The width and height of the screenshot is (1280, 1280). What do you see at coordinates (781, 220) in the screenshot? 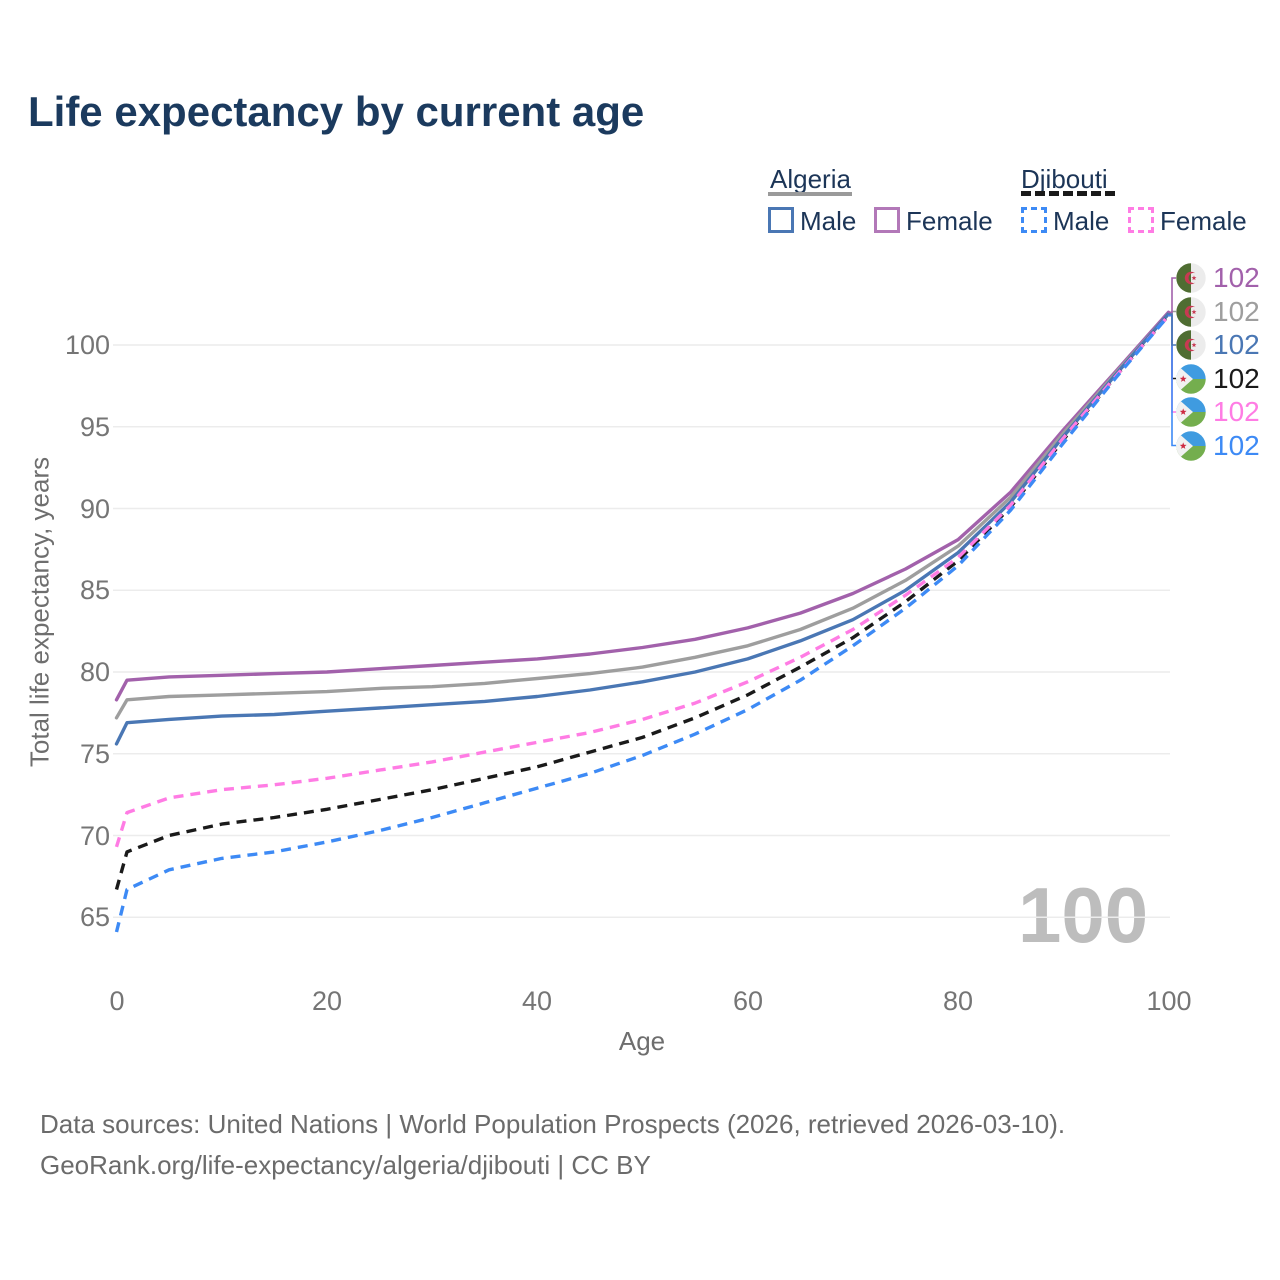
I see `legend-checkbox-algeria-male` at bounding box center [781, 220].